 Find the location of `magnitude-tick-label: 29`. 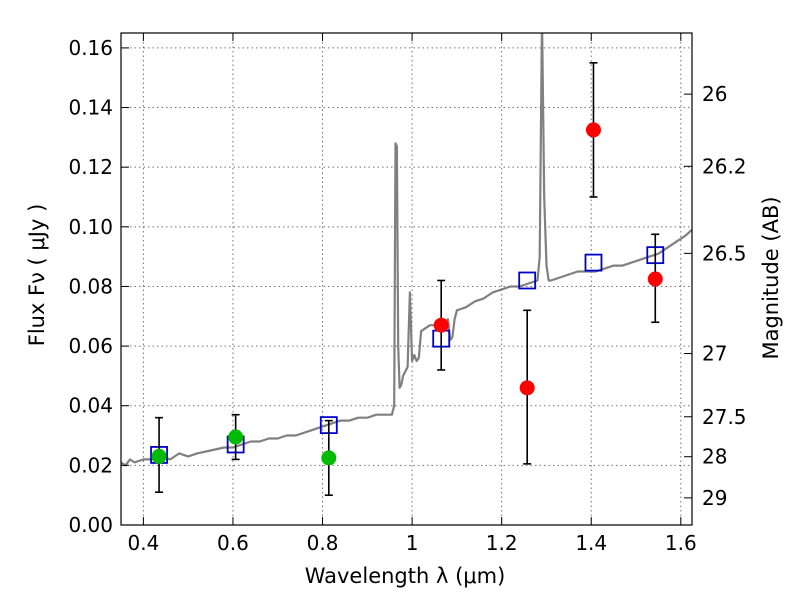

magnitude-tick-label: 29 is located at coordinates (714, 498).